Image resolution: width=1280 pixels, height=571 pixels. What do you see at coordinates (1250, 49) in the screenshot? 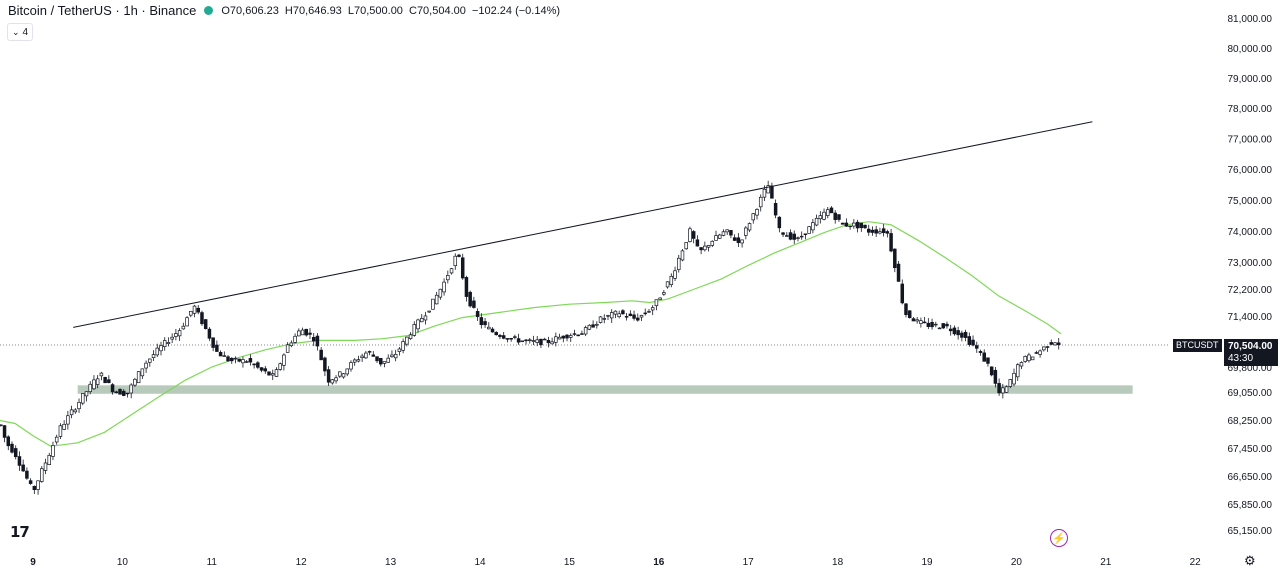
I see `price-tick-label: 80,000.00` at bounding box center [1250, 49].